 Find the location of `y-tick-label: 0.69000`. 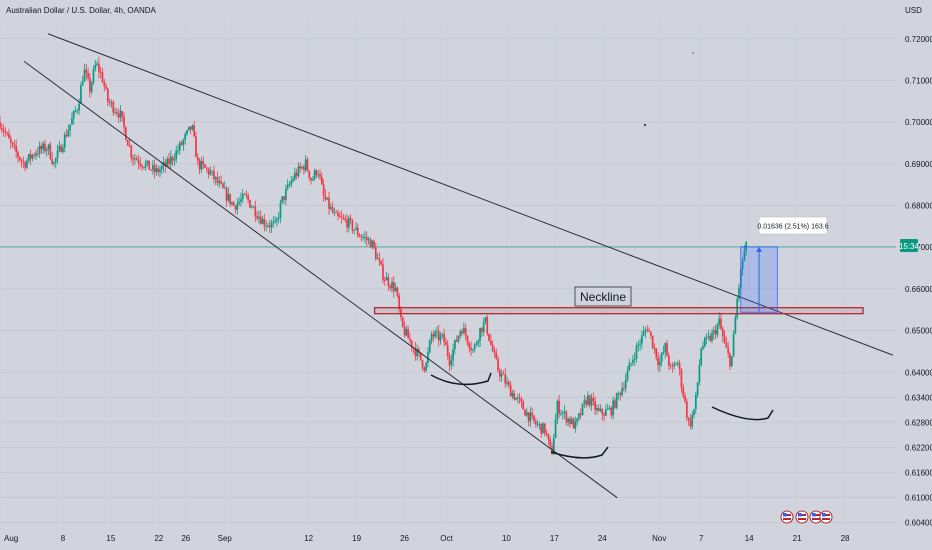

y-tick-label: 0.69000 is located at coordinates (918, 164).